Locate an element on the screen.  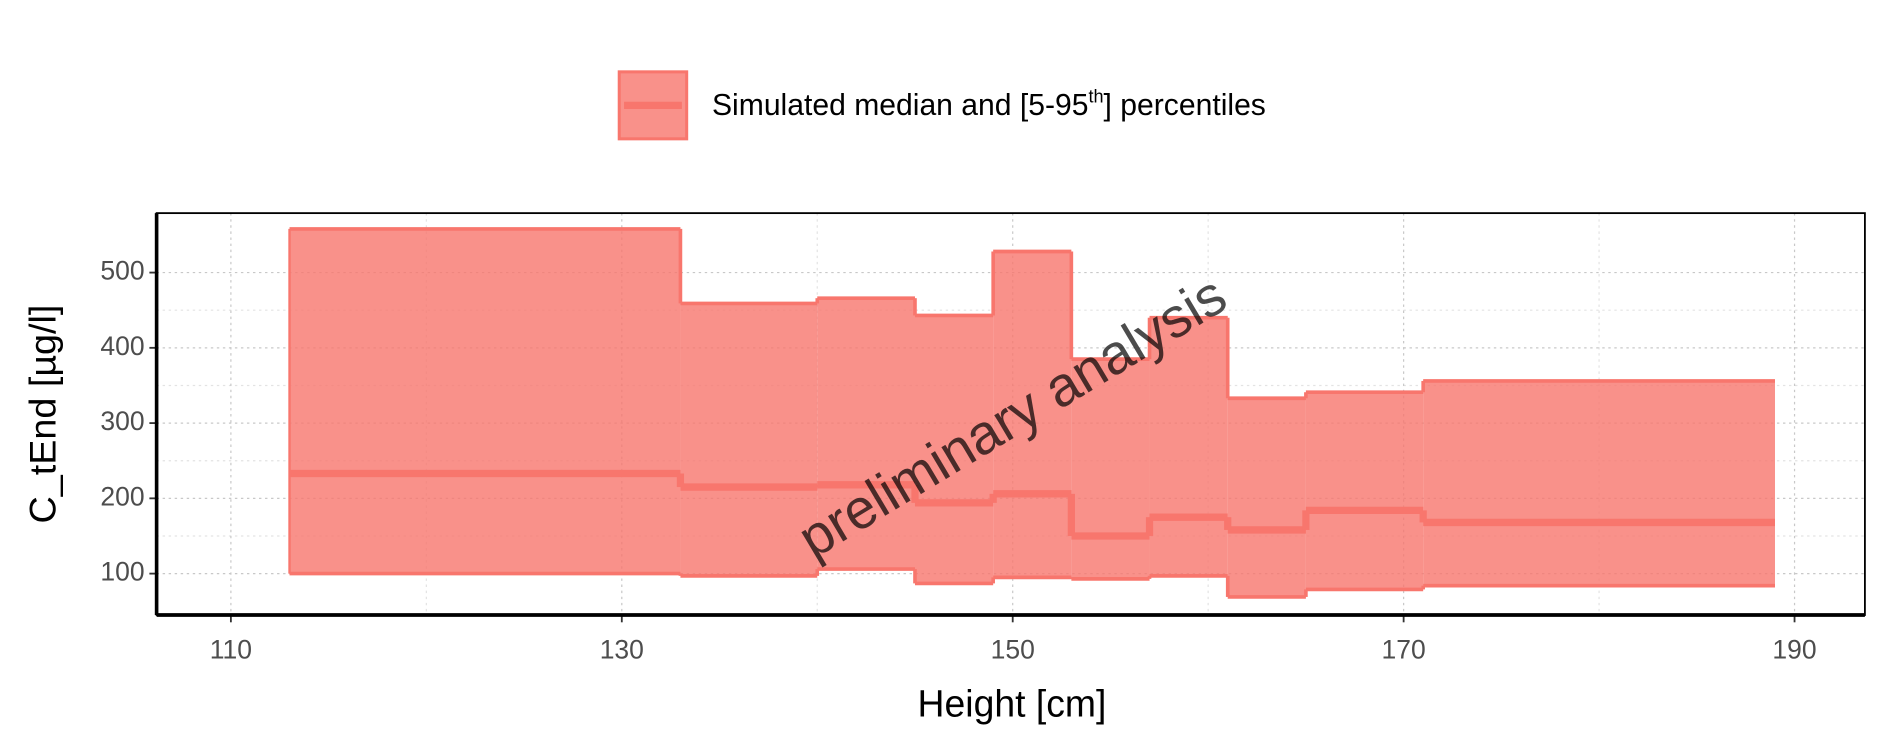
x-tick-label: 190 is located at coordinates (1794, 649).